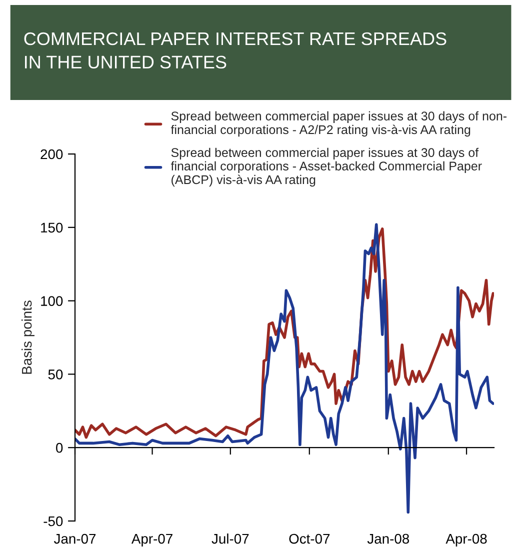  What do you see at coordinates (230, 539) in the screenshot?
I see `x-tick-label: Jul-07` at bounding box center [230, 539].